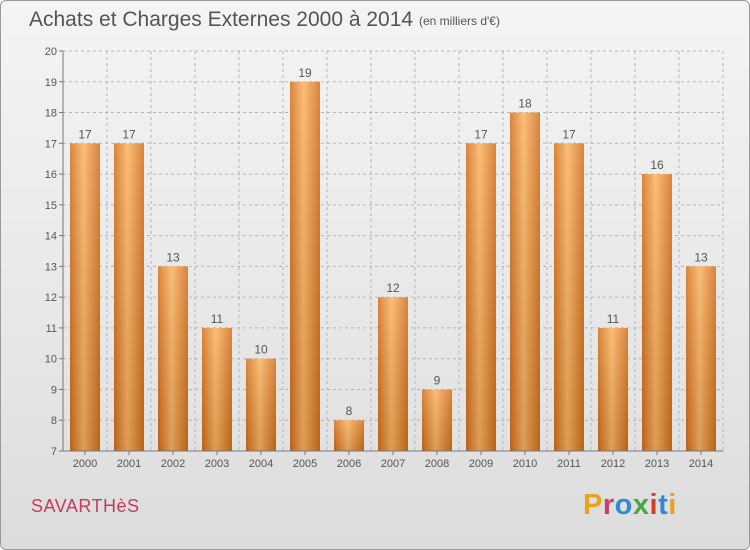  What do you see at coordinates (613, 464) in the screenshot?
I see `x-tick-label: 2012` at bounding box center [613, 464].